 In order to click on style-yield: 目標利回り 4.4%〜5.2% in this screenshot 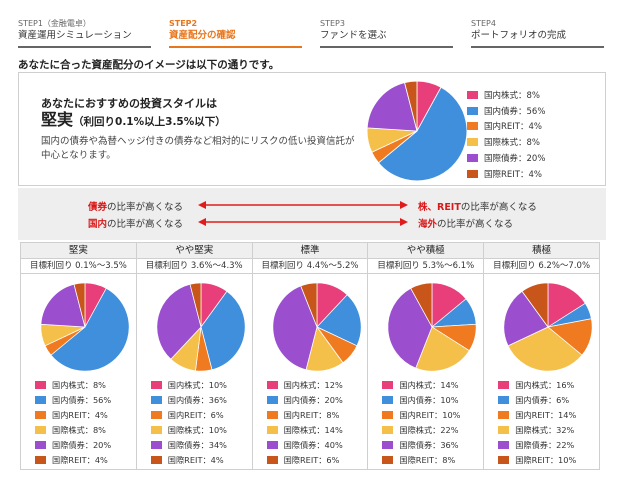, I will do `click(310, 266)`.